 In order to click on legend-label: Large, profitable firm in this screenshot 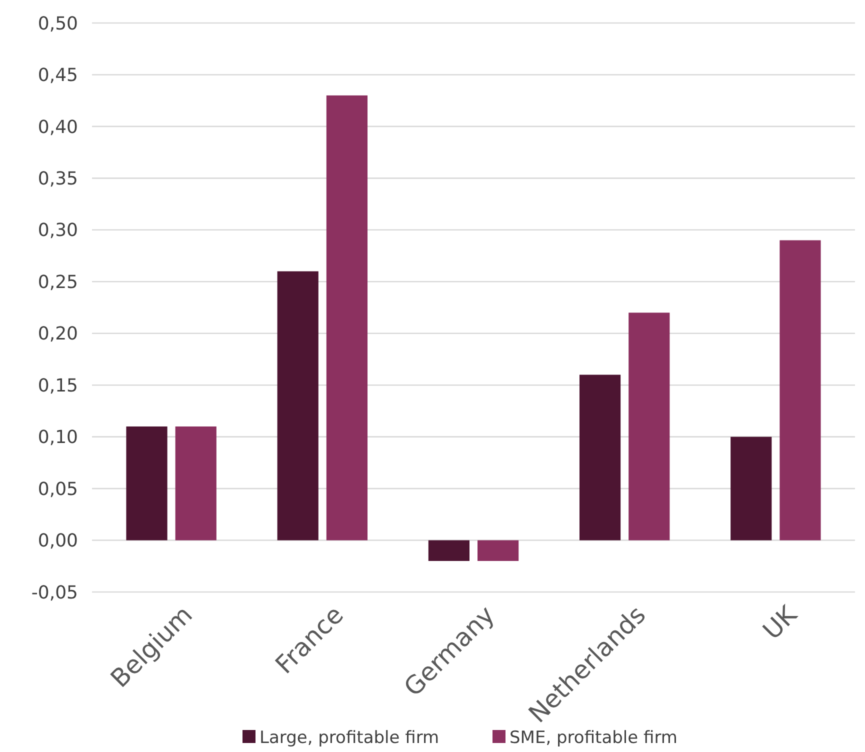, I will do `click(350, 738)`.